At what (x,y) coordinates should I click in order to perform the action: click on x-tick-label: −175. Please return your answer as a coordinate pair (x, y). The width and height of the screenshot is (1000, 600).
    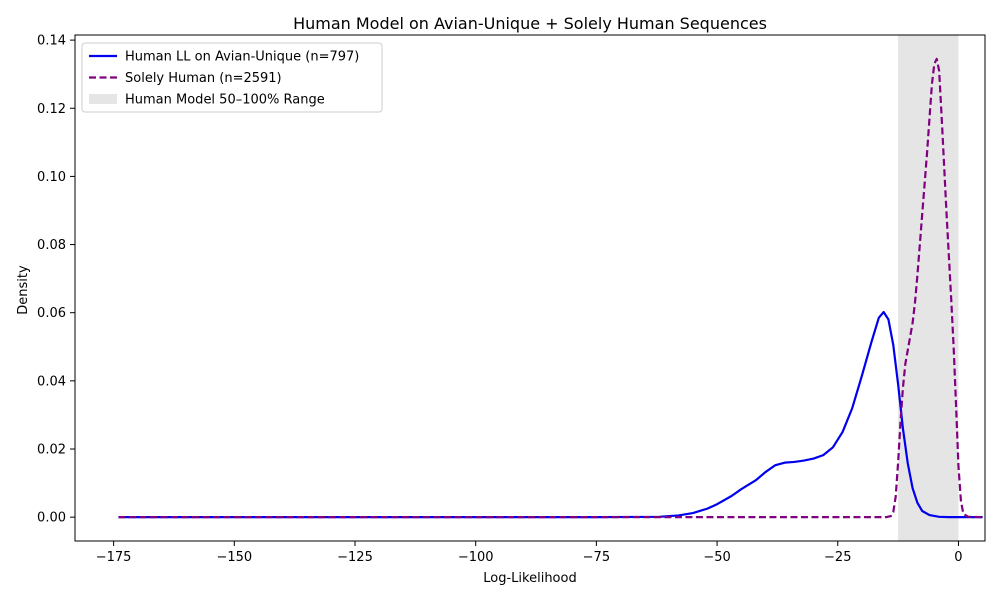
    Looking at the image, I should click on (114, 557).